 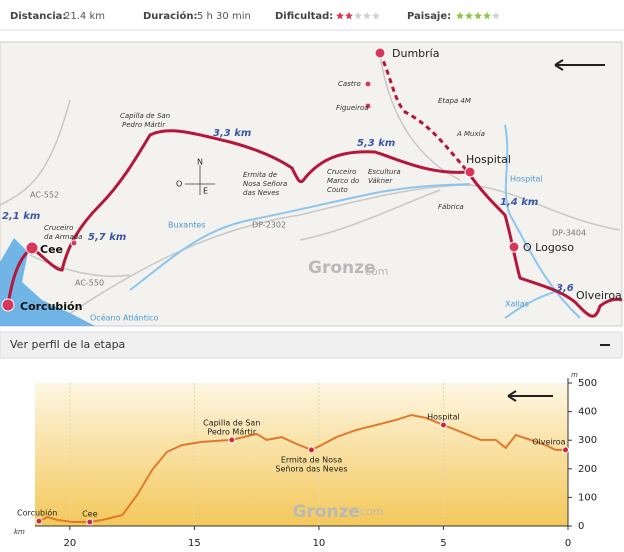 What do you see at coordinates (517, 304) in the screenshot?
I see `map-label: Xallas` at bounding box center [517, 304].